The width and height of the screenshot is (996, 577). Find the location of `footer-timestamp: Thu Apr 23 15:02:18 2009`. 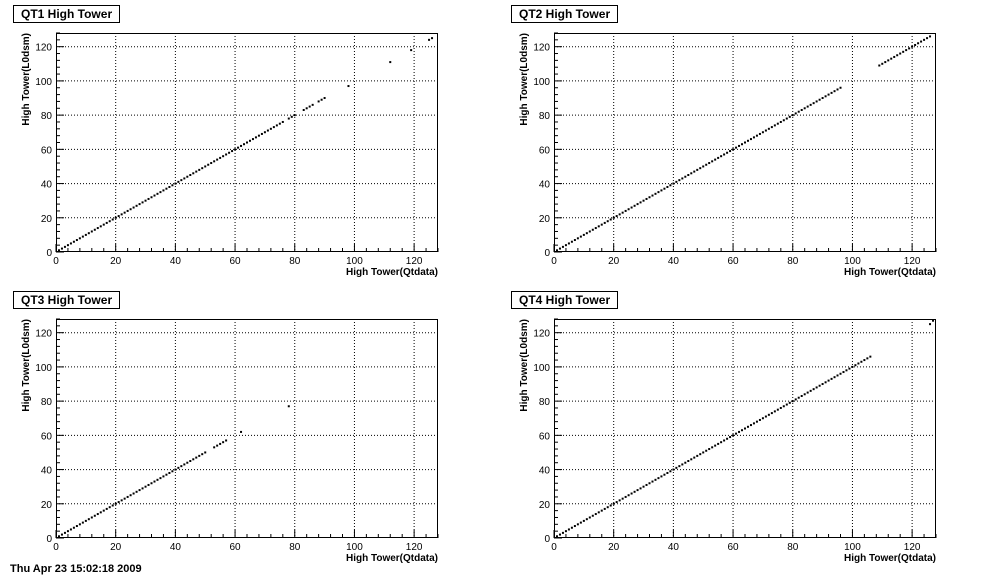

footer-timestamp: Thu Apr 23 15:02:18 2009 is located at coordinates (76, 569).